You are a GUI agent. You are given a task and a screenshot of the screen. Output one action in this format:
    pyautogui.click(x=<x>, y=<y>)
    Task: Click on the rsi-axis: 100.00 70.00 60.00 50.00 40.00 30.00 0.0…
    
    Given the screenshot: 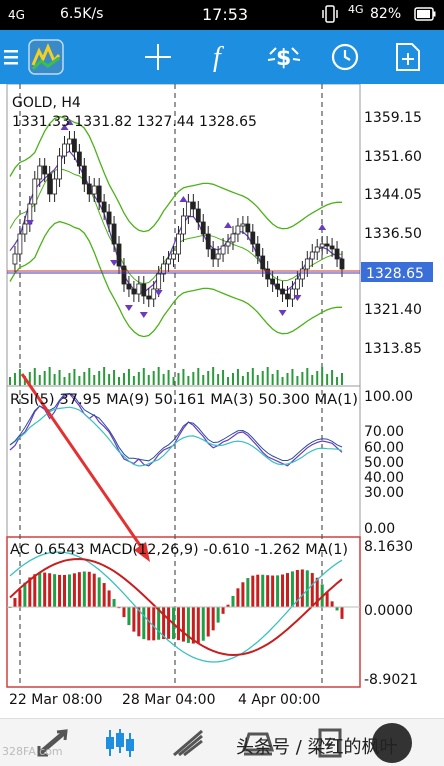 What is the action you would take?
    pyautogui.click(x=388, y=463)
    